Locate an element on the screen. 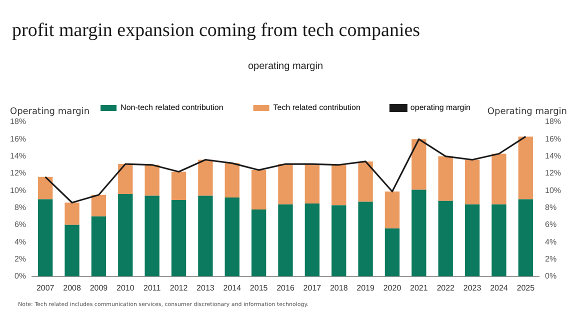  y2-tick-label: 10% is located at coordinates (553, 190).